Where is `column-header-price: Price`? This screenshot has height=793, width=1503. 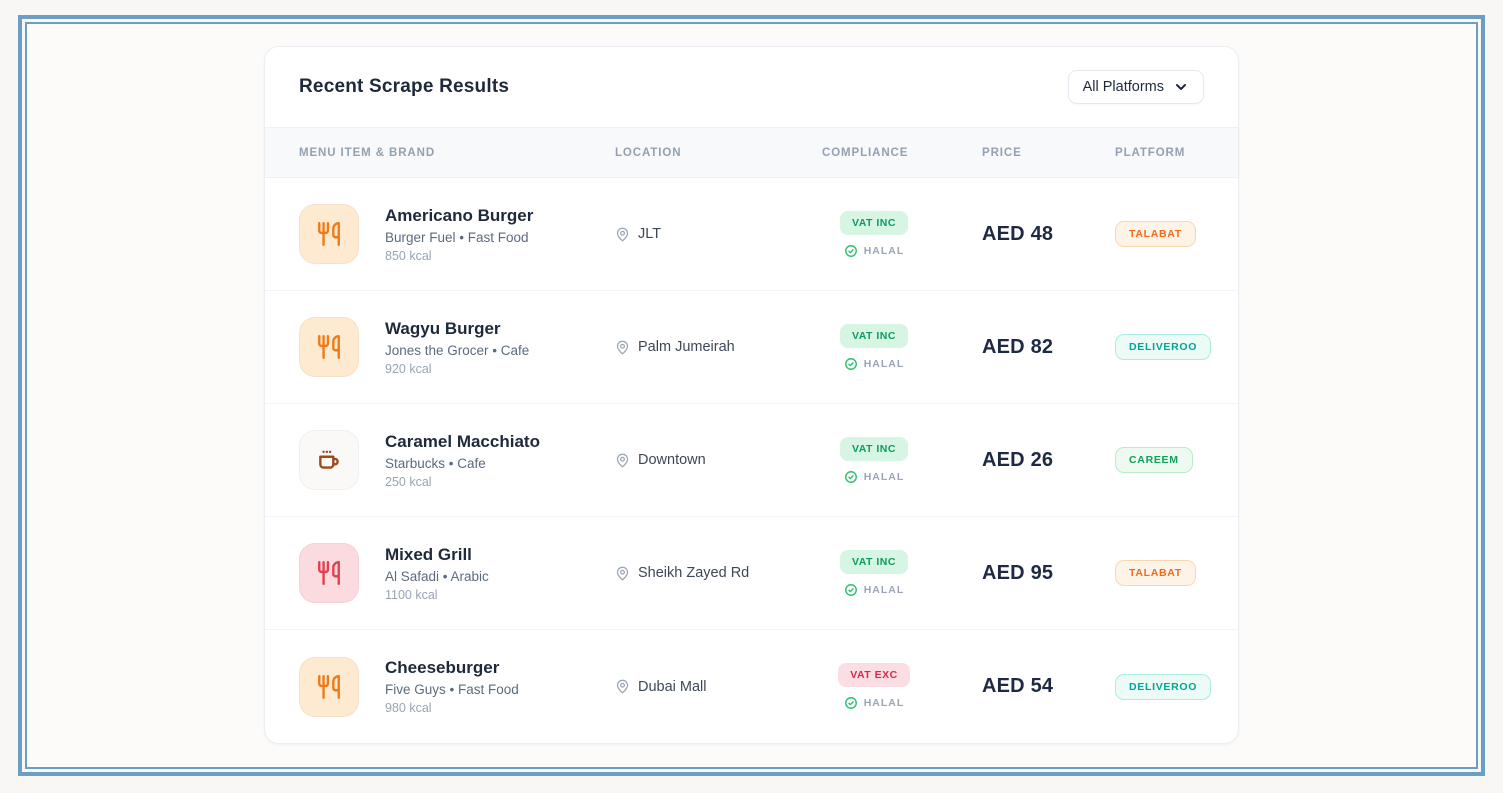
column-header-price: Price is located at coordinates (1002, 152).